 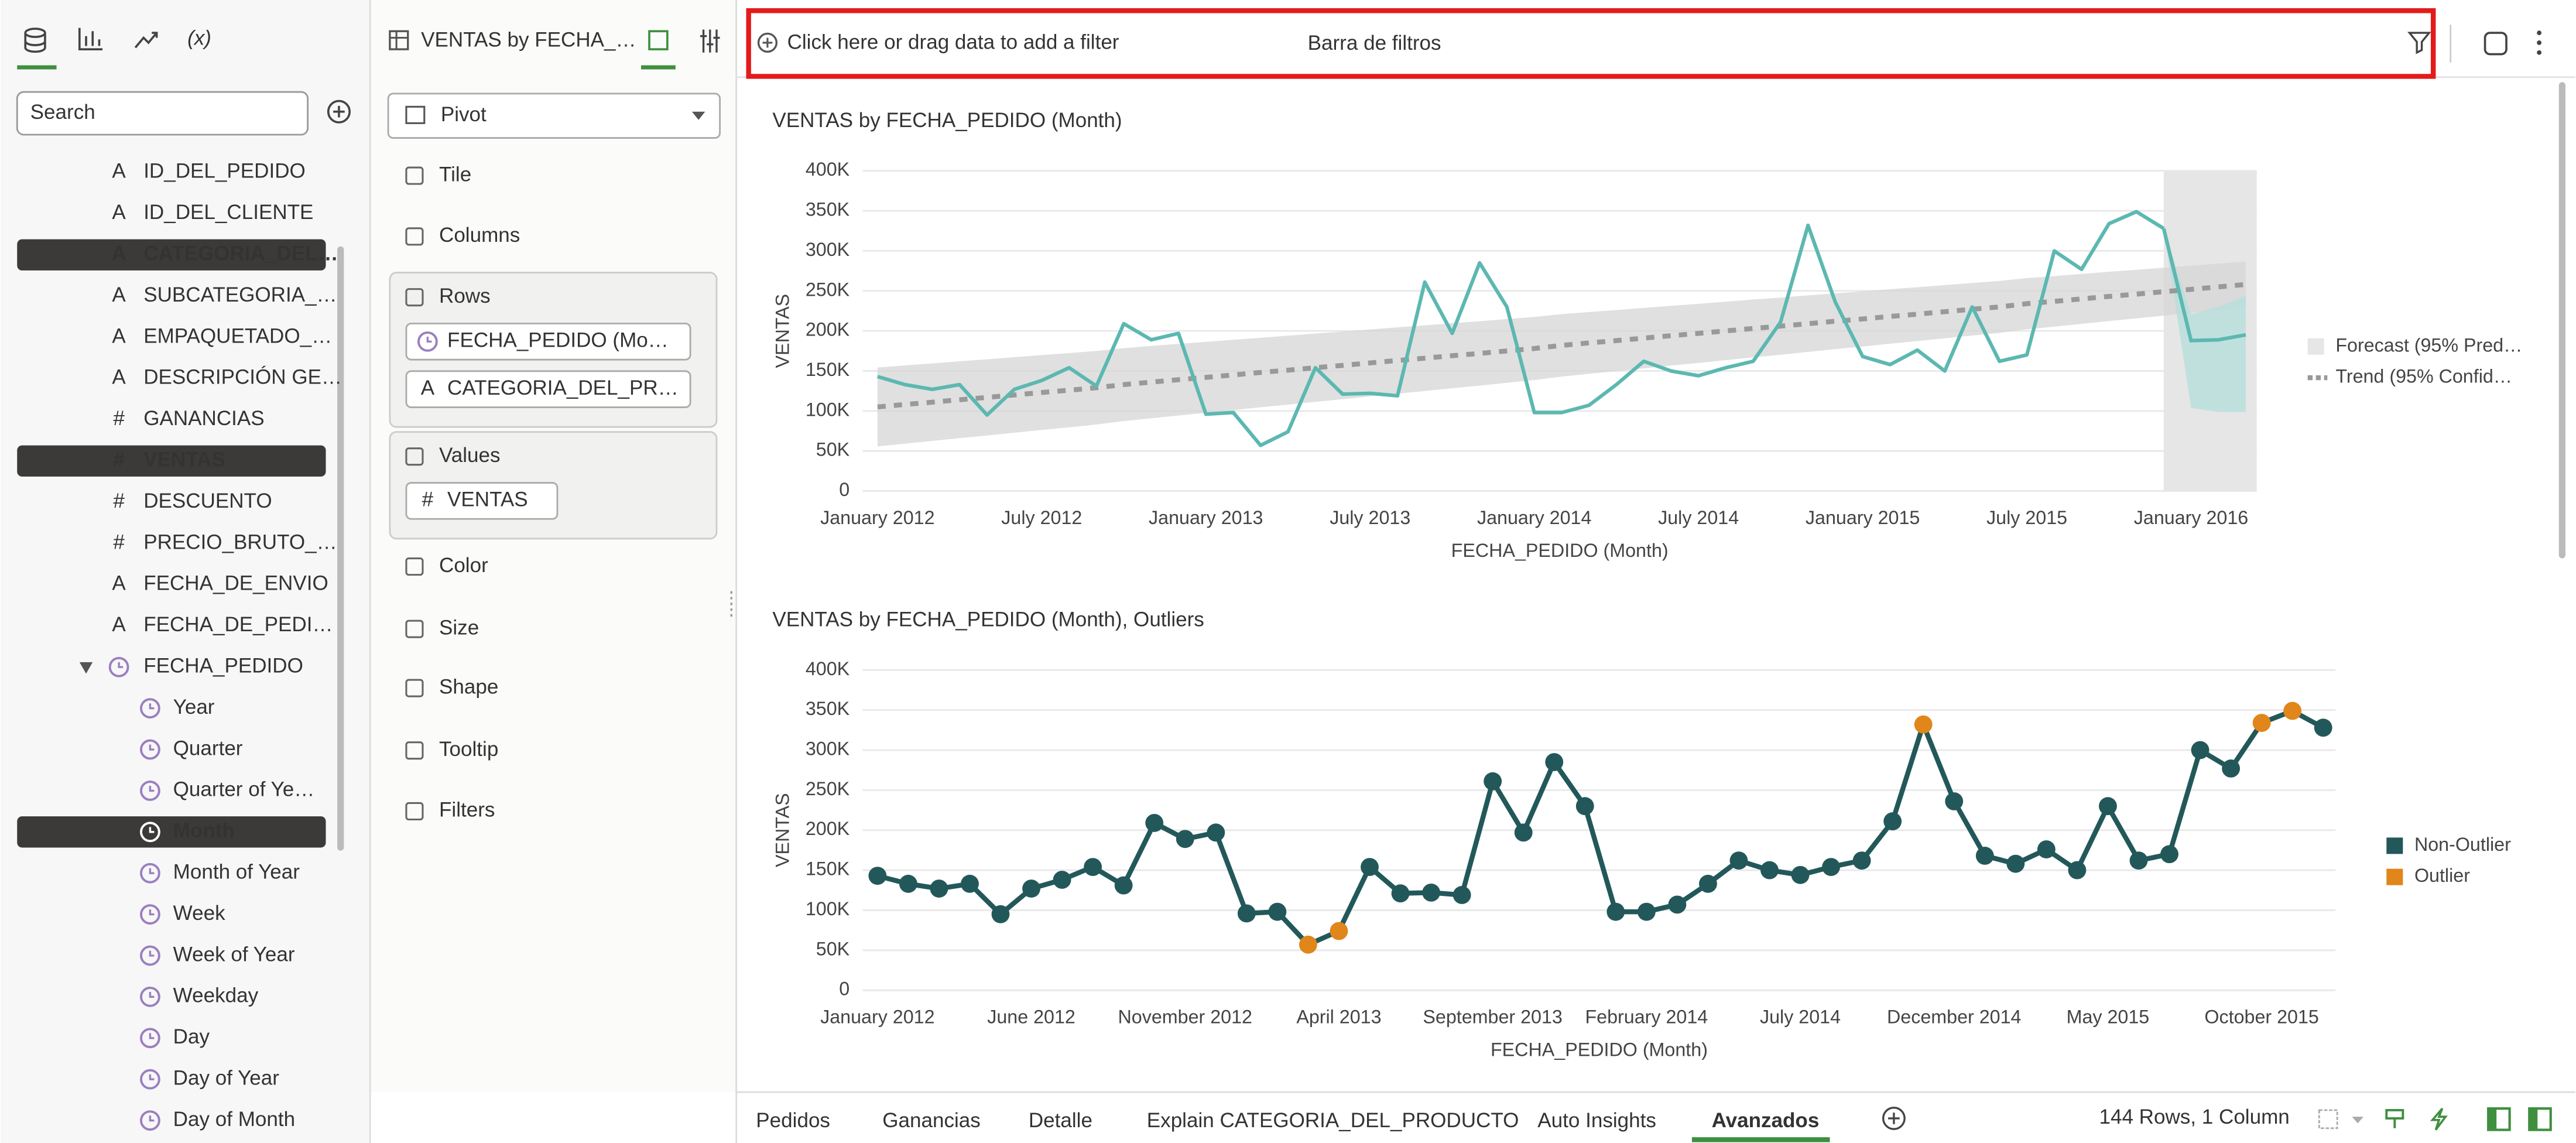 What do you see at coordinates (184, 460) in the screenshot?
I see `data-element: VENTAS` at bounding box center [184, 460].